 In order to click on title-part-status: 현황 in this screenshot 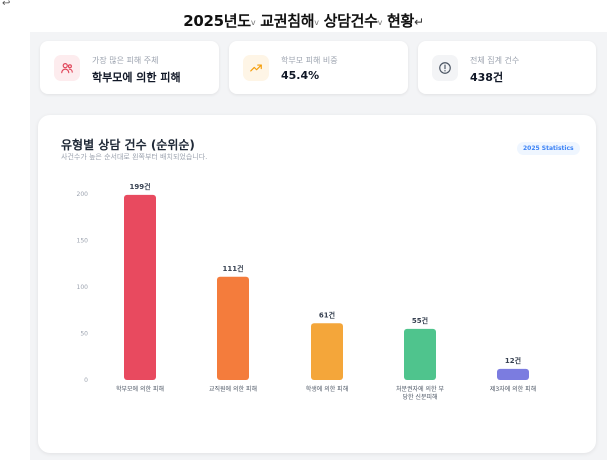, I will do `click(400, 21)`.